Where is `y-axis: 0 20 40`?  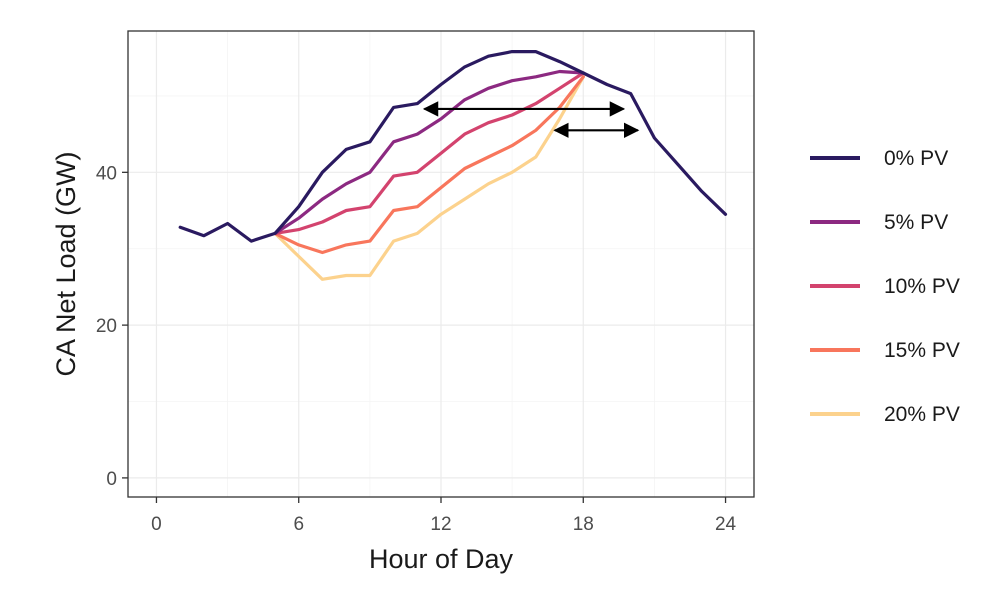 y-axis: 0 20 40 is located at coordinates (112, 326).